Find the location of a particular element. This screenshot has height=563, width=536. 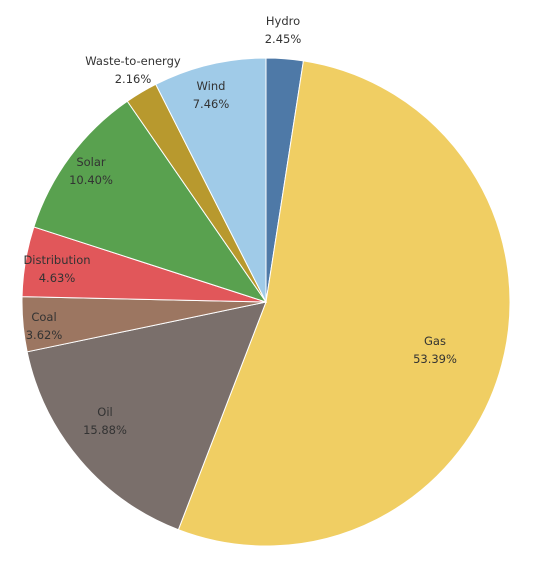

slice-value-label: 53.39% is located at coordinates (435, 359).